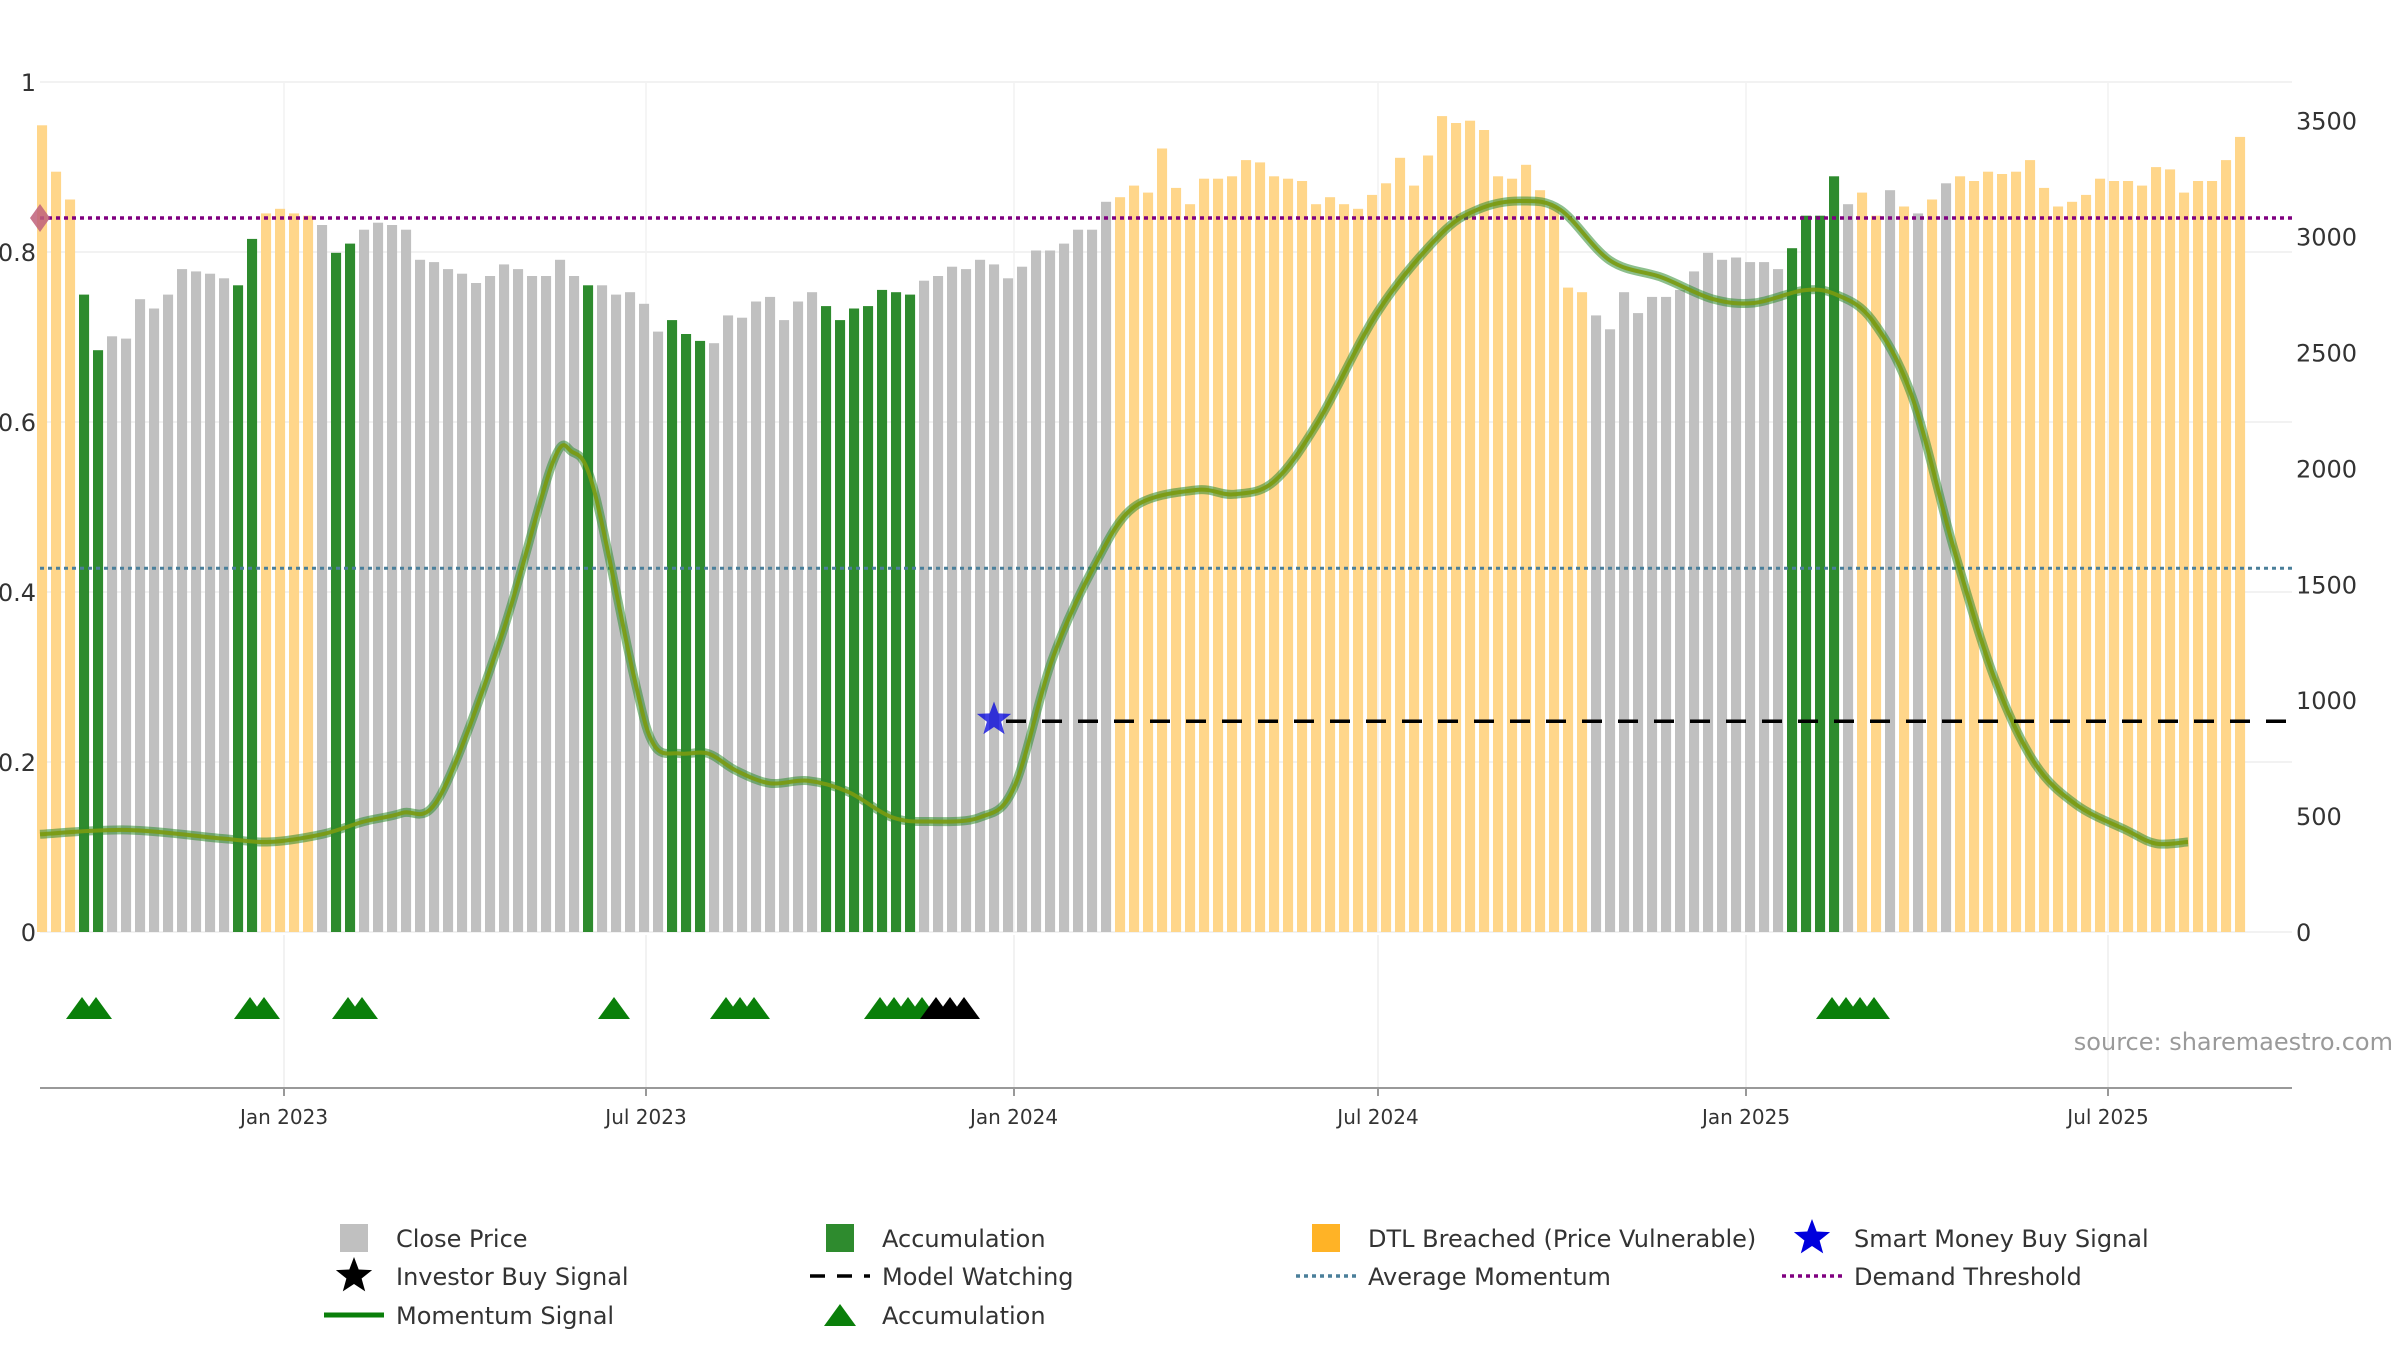 This screenshot has height=1350, width=2400. Describe the element at coordinates (18, 253) in the screenshot. I see `left-tick-label: 0.8` at that location.